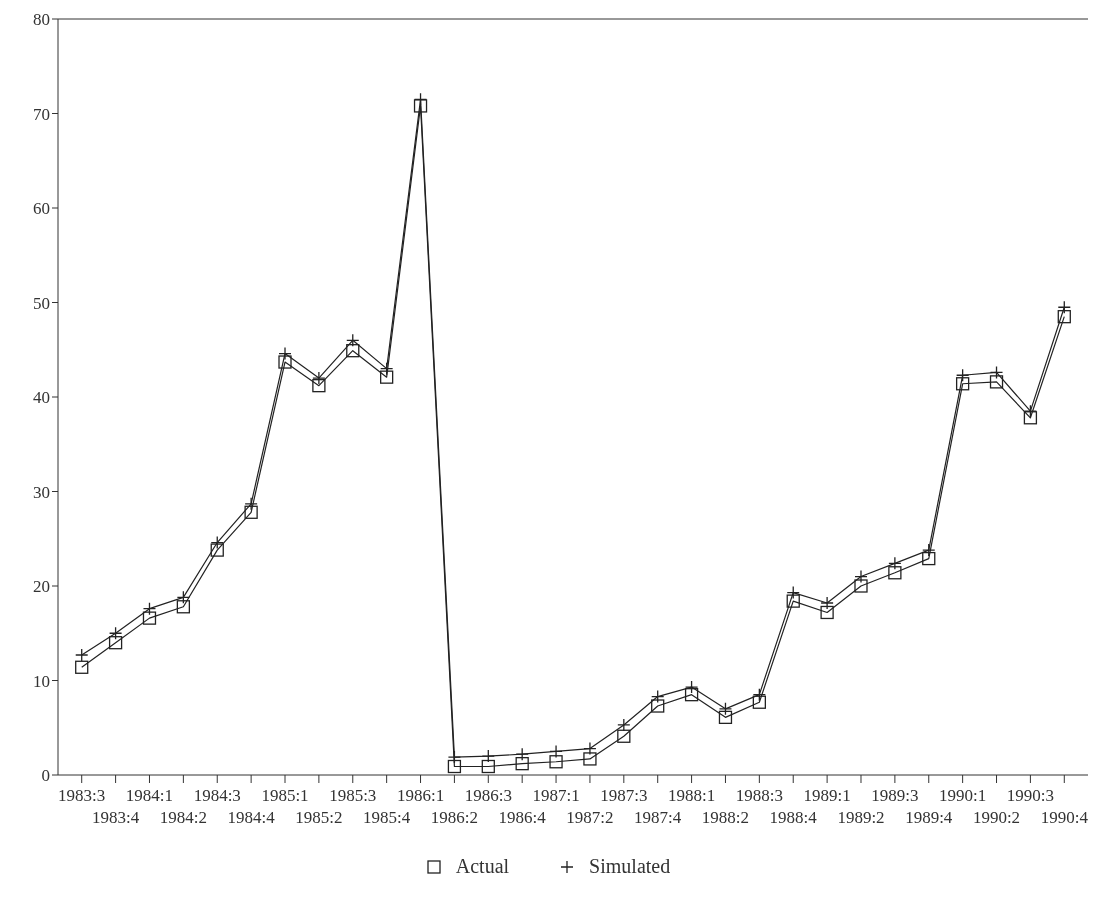  What do you see at coordinates (630, 866) in the screenshot?
I see `legend-label: Simulated` at bounding box center [630, 866].